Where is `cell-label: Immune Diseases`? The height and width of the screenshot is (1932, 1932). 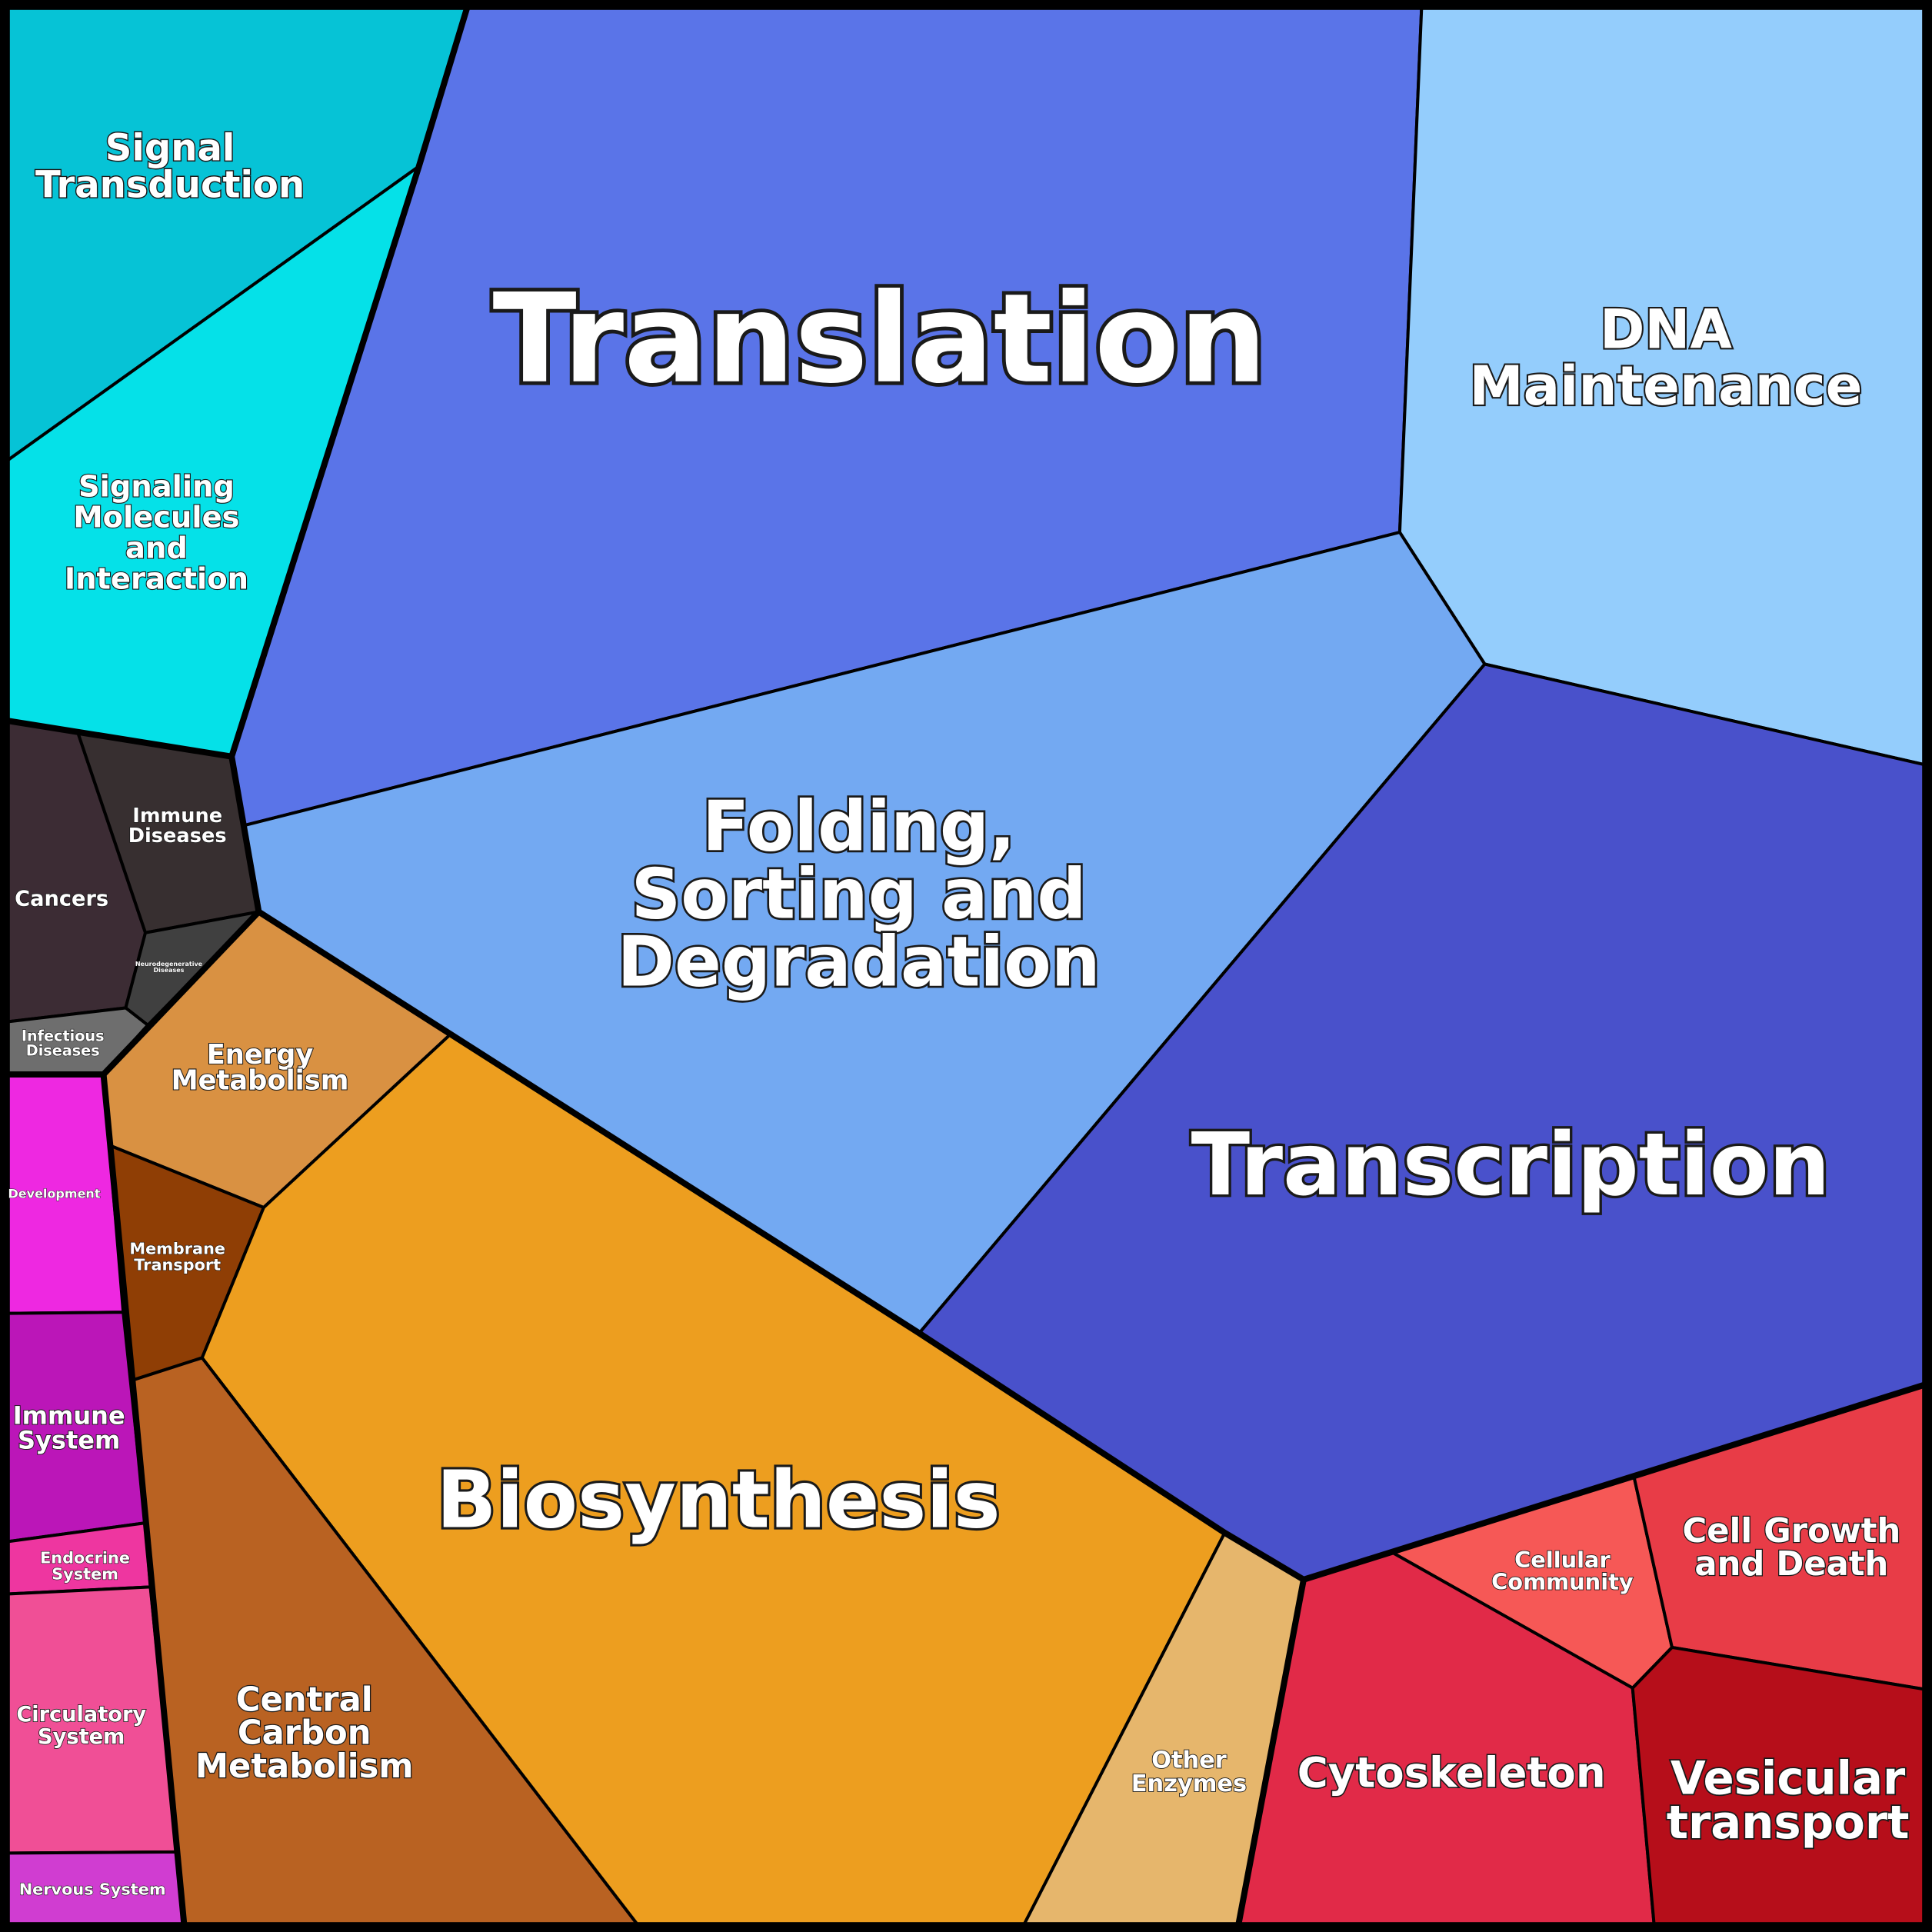
cell-label: Immune Diseases is located at coordinates (177, 826).